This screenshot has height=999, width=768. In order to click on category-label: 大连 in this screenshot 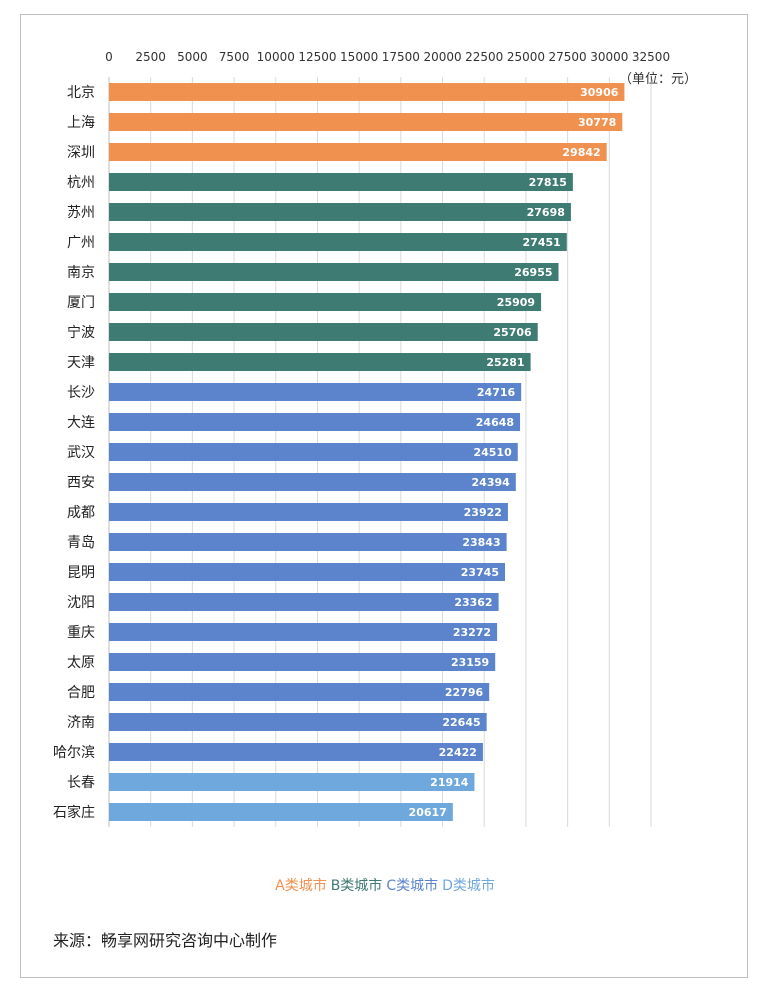, I will do `click(81, 423)`.